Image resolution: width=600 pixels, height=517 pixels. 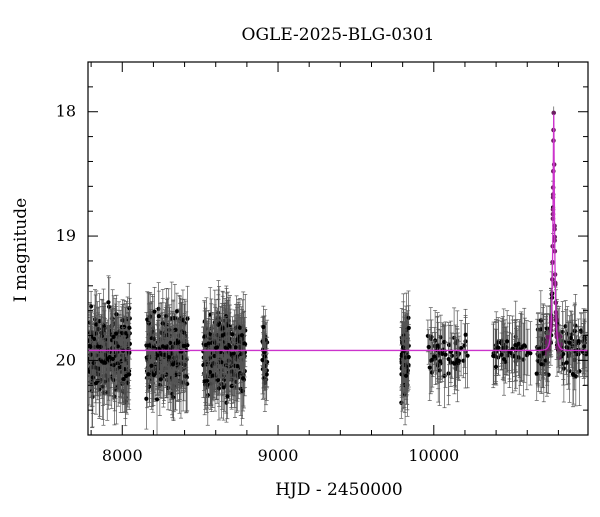 What do you see at coordinates (433, 455) in the screenshot?
I see `x-tick-label: 10000` at bounding box center [433, 455].